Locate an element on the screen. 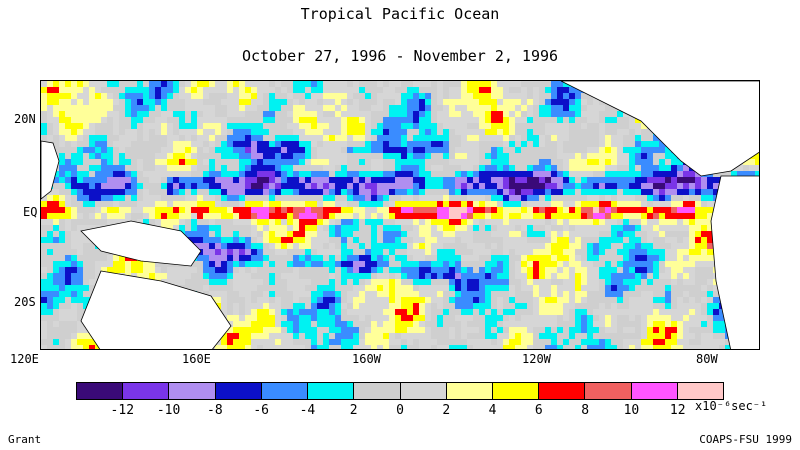 The height and width of the screenshot is (450, 800). colorbar is located at coordinates (400, 391).